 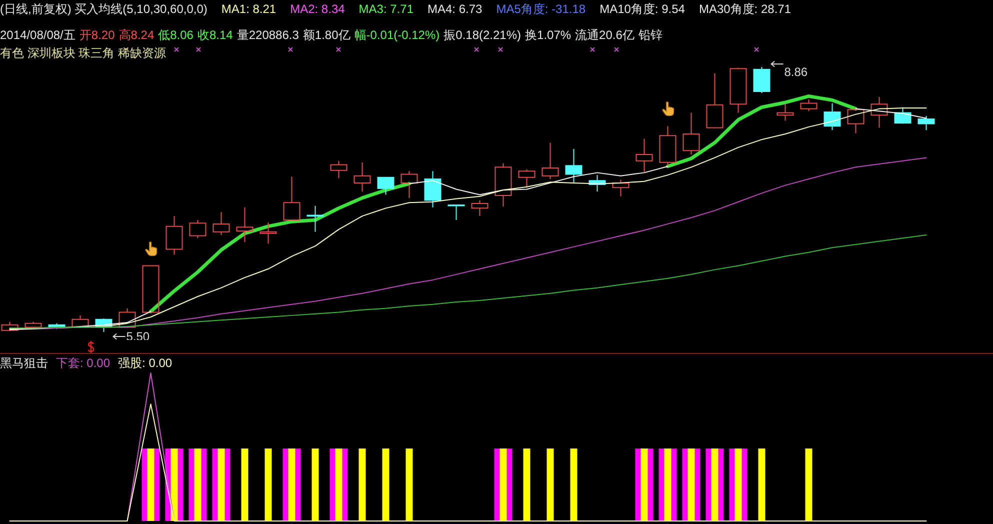 I want to click on text: 换1.07%, so click(x=548, y=35).